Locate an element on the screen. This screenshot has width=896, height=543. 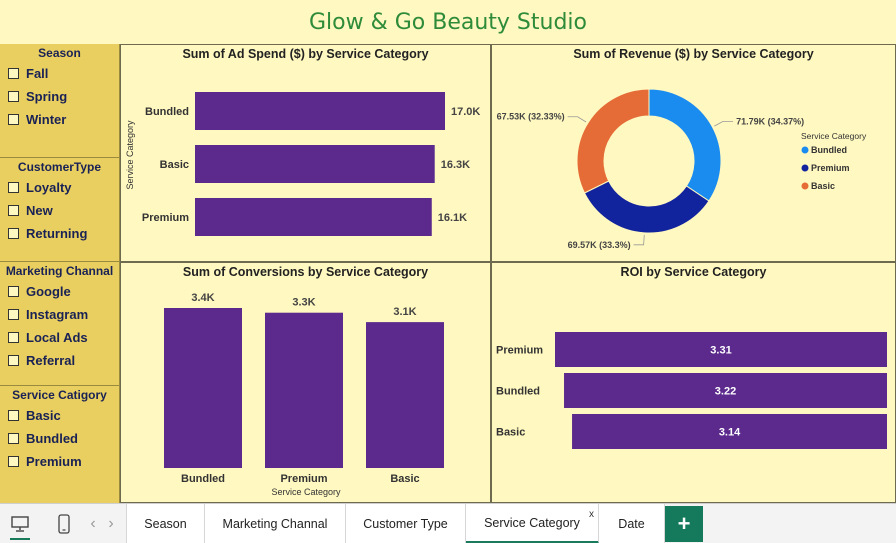
slicer-option-bundled: Bundled is located at coordinates (59, 438).